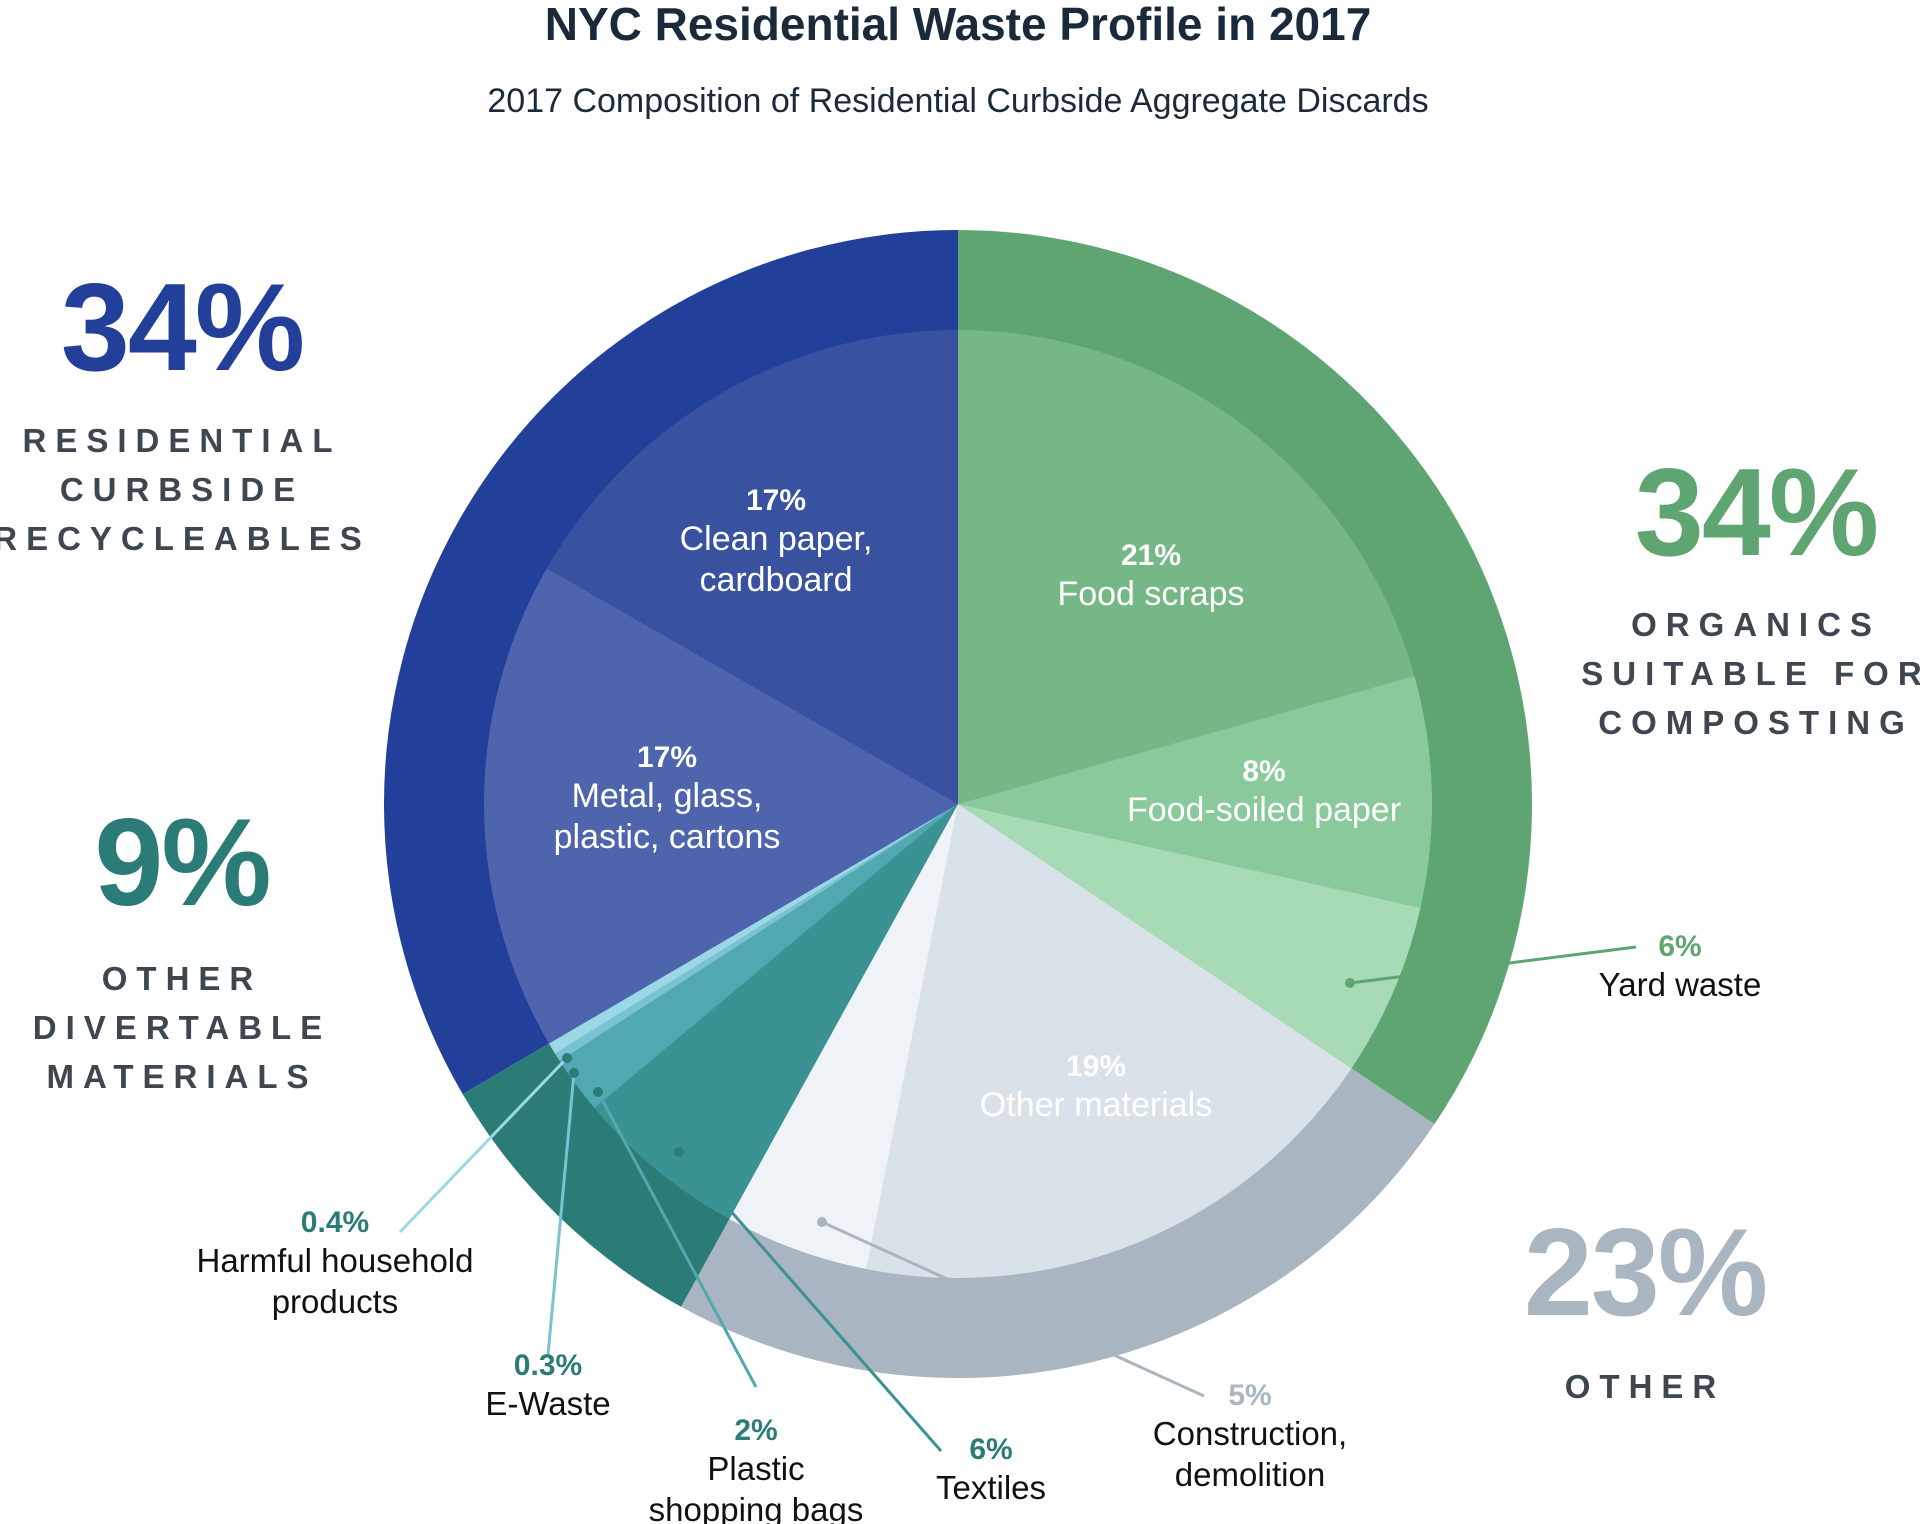 The width and height of the screenshot is (1920, 1524). Describe the element at coordinates (1750, 673) in the screenshot. I see `group-caption: SUITABLE FOR` at that location.